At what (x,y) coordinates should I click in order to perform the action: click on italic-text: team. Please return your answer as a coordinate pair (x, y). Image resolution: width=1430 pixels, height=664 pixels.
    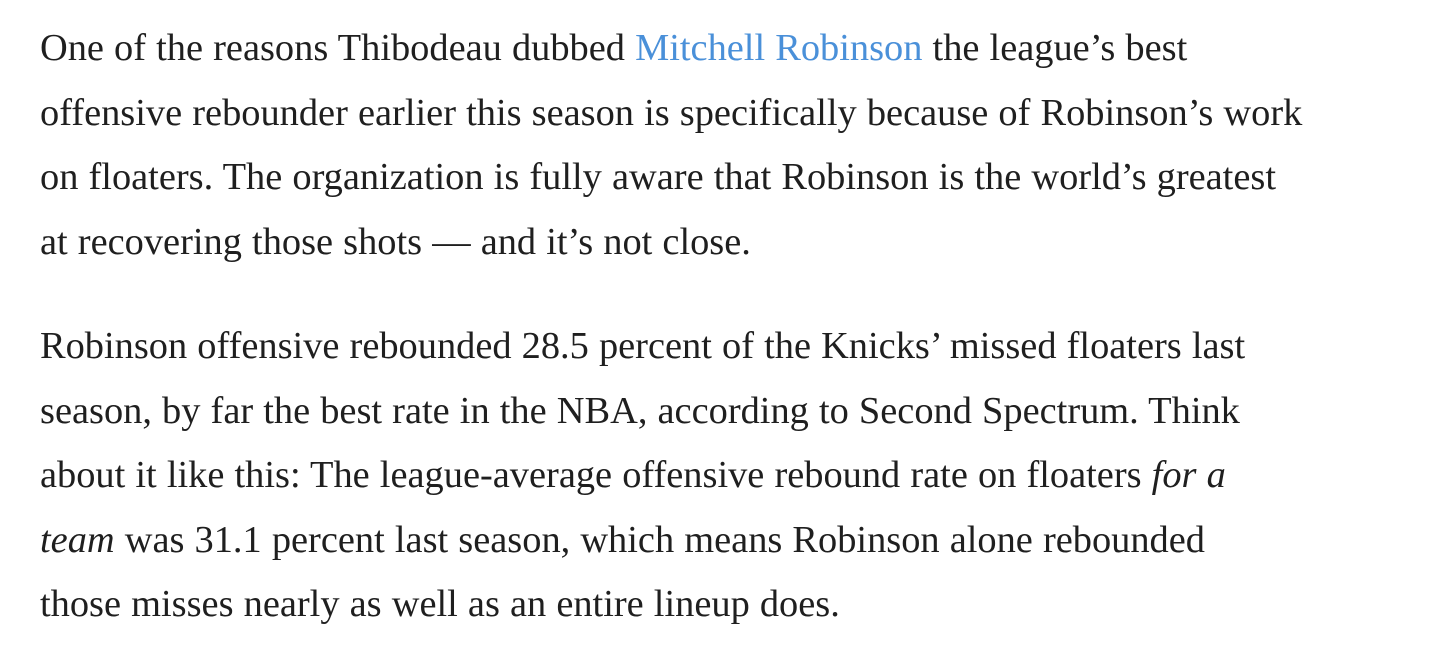
    Looking at the image, I should click on (77, 539).